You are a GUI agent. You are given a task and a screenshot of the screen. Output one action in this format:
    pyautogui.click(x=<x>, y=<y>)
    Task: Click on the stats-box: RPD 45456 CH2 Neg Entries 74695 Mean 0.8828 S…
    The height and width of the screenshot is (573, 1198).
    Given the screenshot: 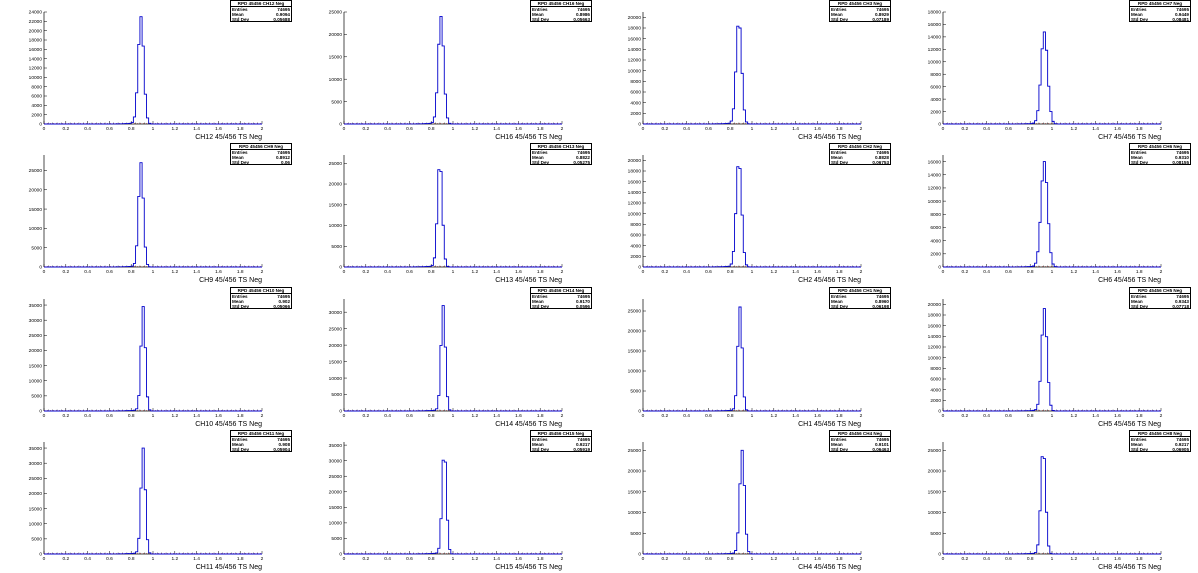 What is the action you would take?
    pyautogui.click(x=860, y=154)
    